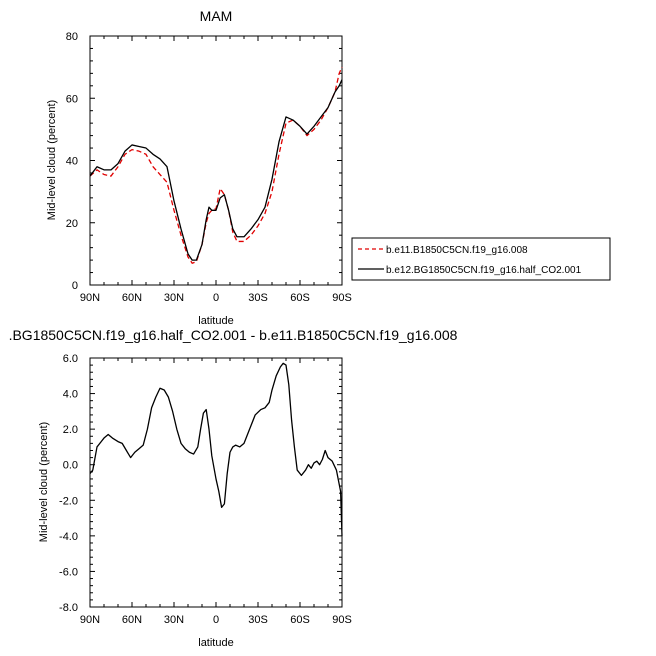 This screenshot has width=656, height=656. What do you see at coordinates (70, 395) in the screenshot?
I see `y-tick-label: 4.0` at bounding box center [70, 395].